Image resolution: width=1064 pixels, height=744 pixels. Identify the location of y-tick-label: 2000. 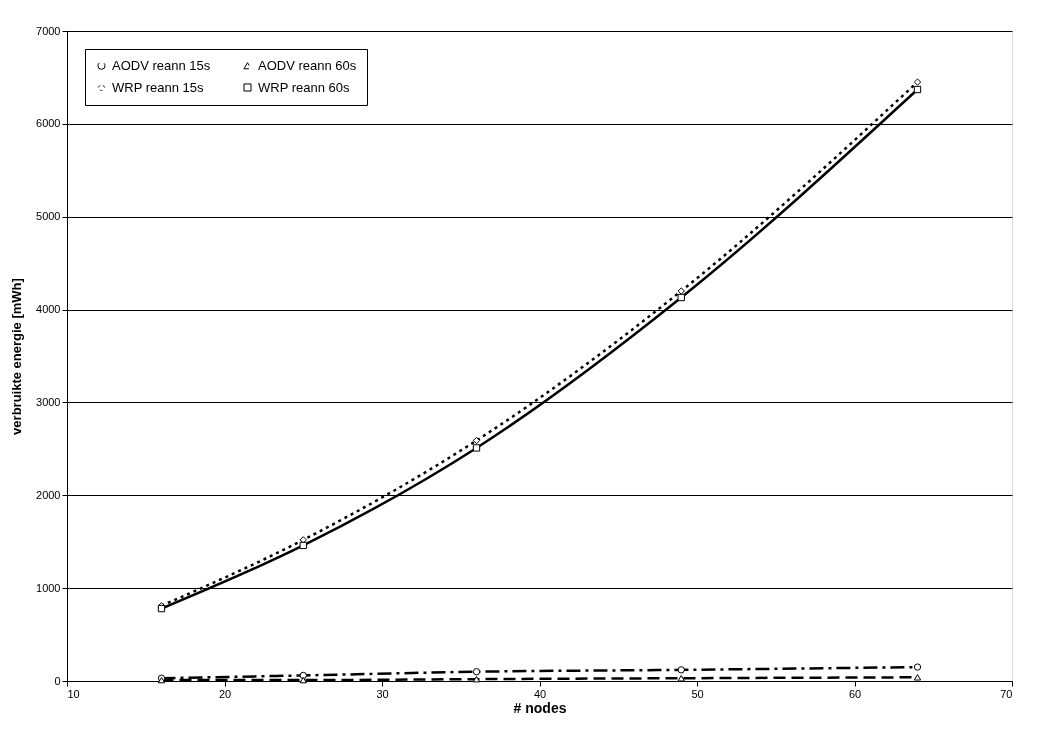
(48, 494).